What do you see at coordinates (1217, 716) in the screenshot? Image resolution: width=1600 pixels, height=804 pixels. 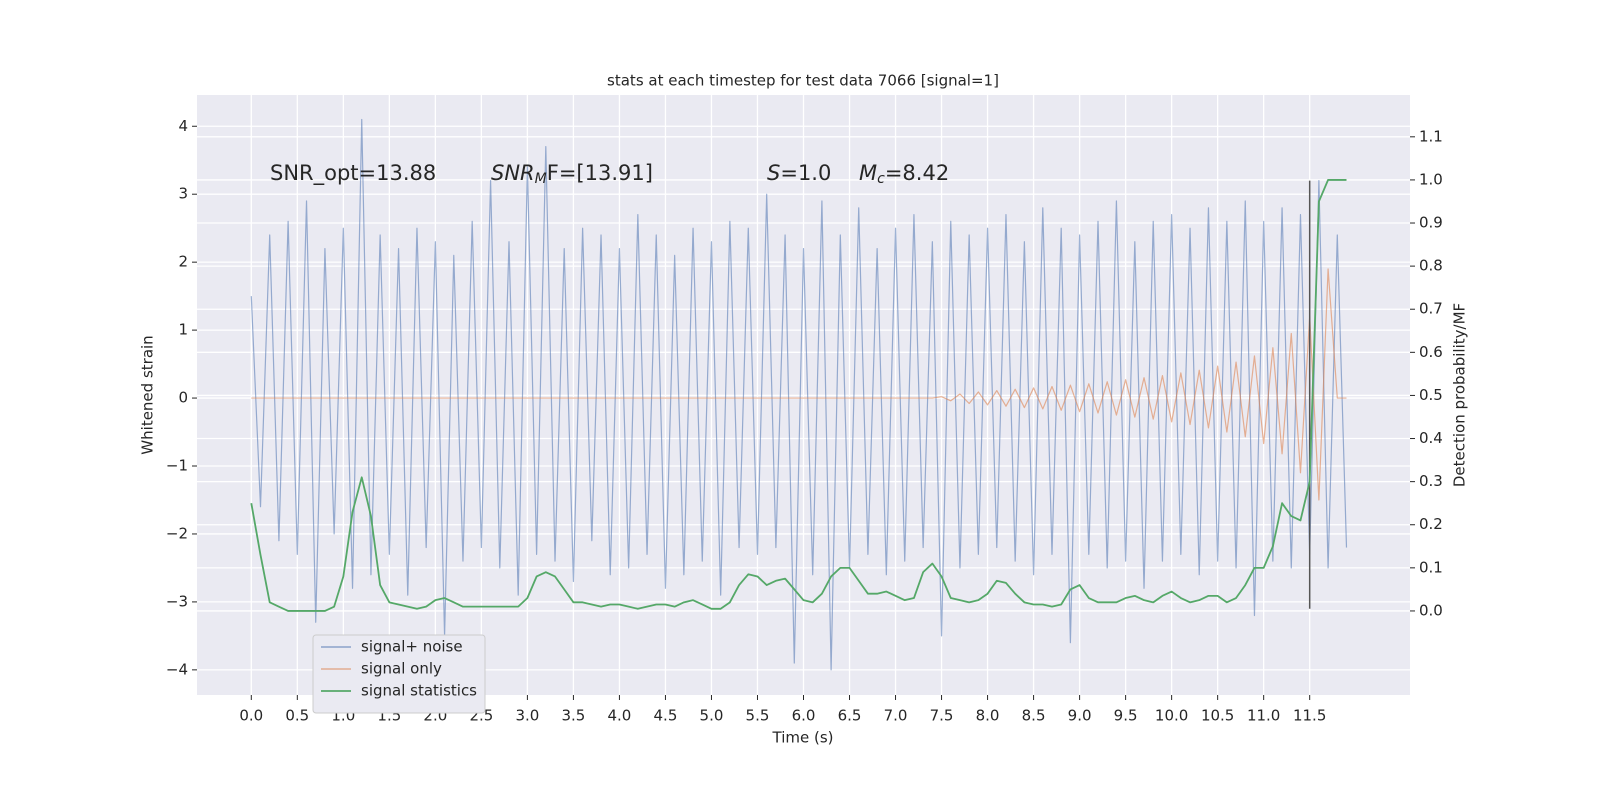 I see `x-tick-label: 10.5` at bounding box center [1217, 716].